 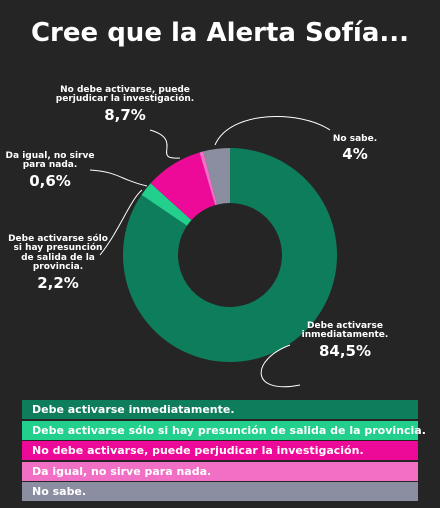 What do you see at coordinates (125, 114) in the screenshot?
I see `value-label: 8,7%` at bounding box center [125, 114].